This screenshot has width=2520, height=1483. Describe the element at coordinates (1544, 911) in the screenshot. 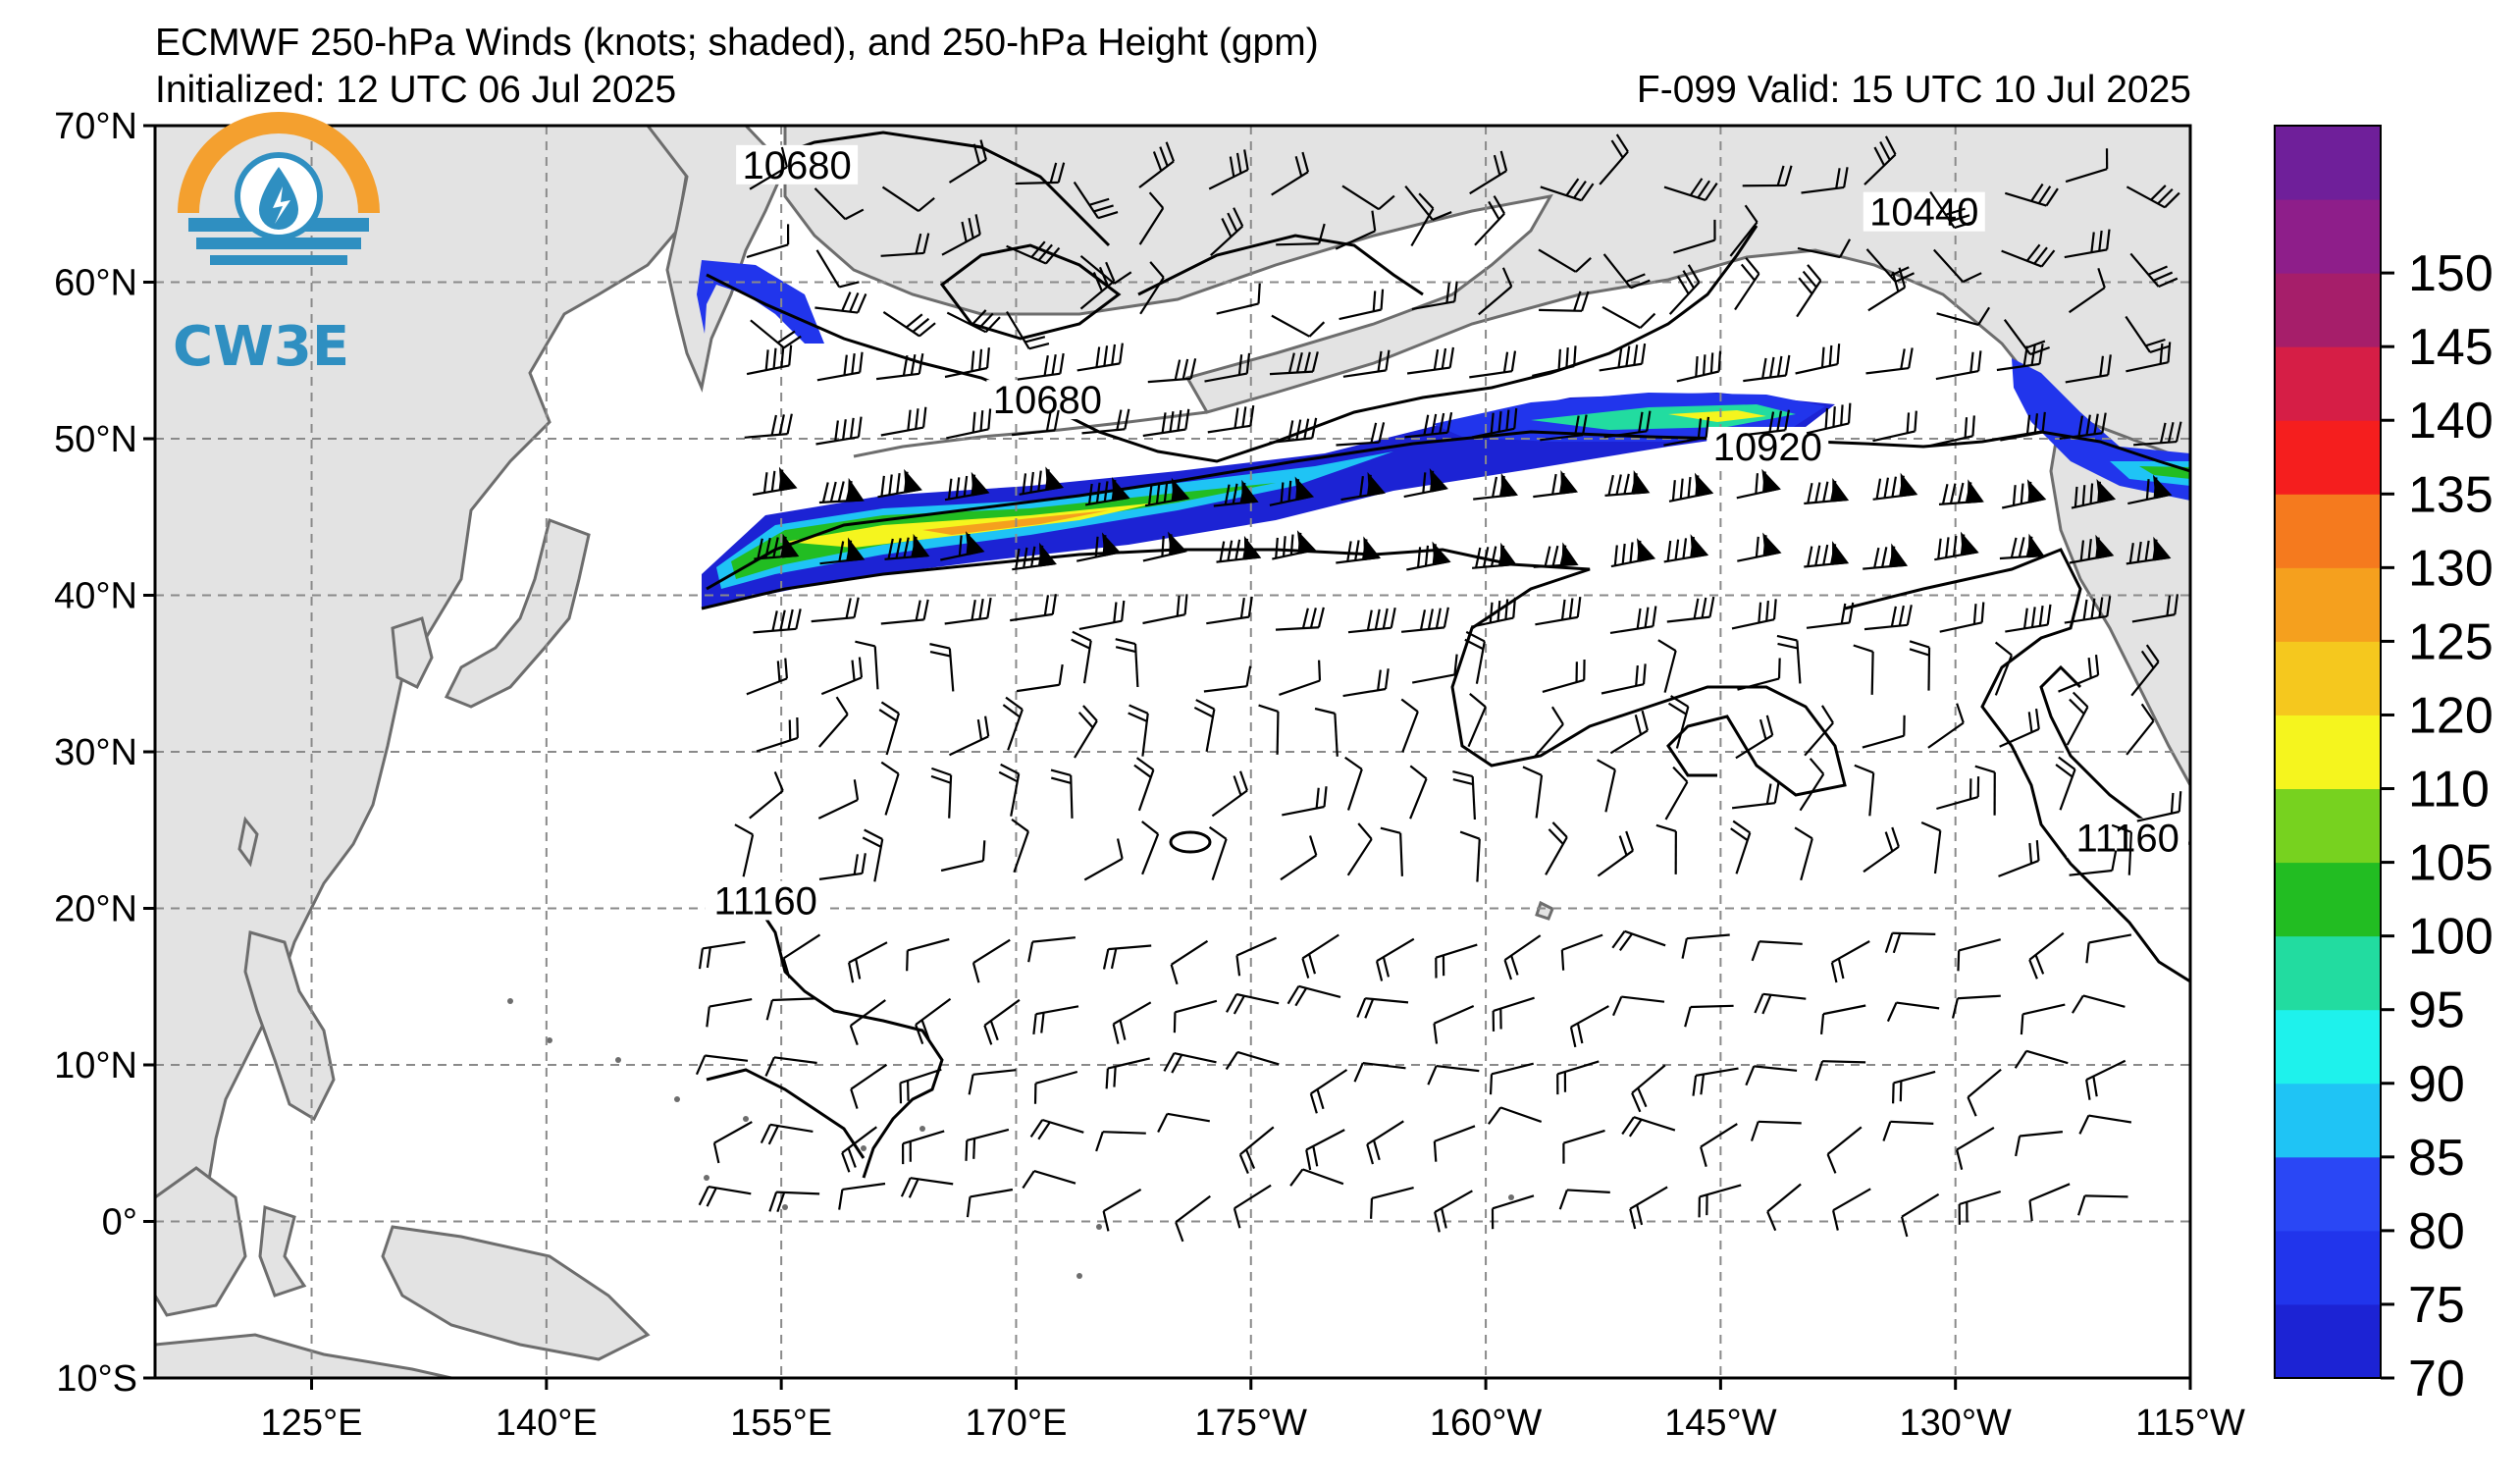

I see `land-hawaii` at that location.